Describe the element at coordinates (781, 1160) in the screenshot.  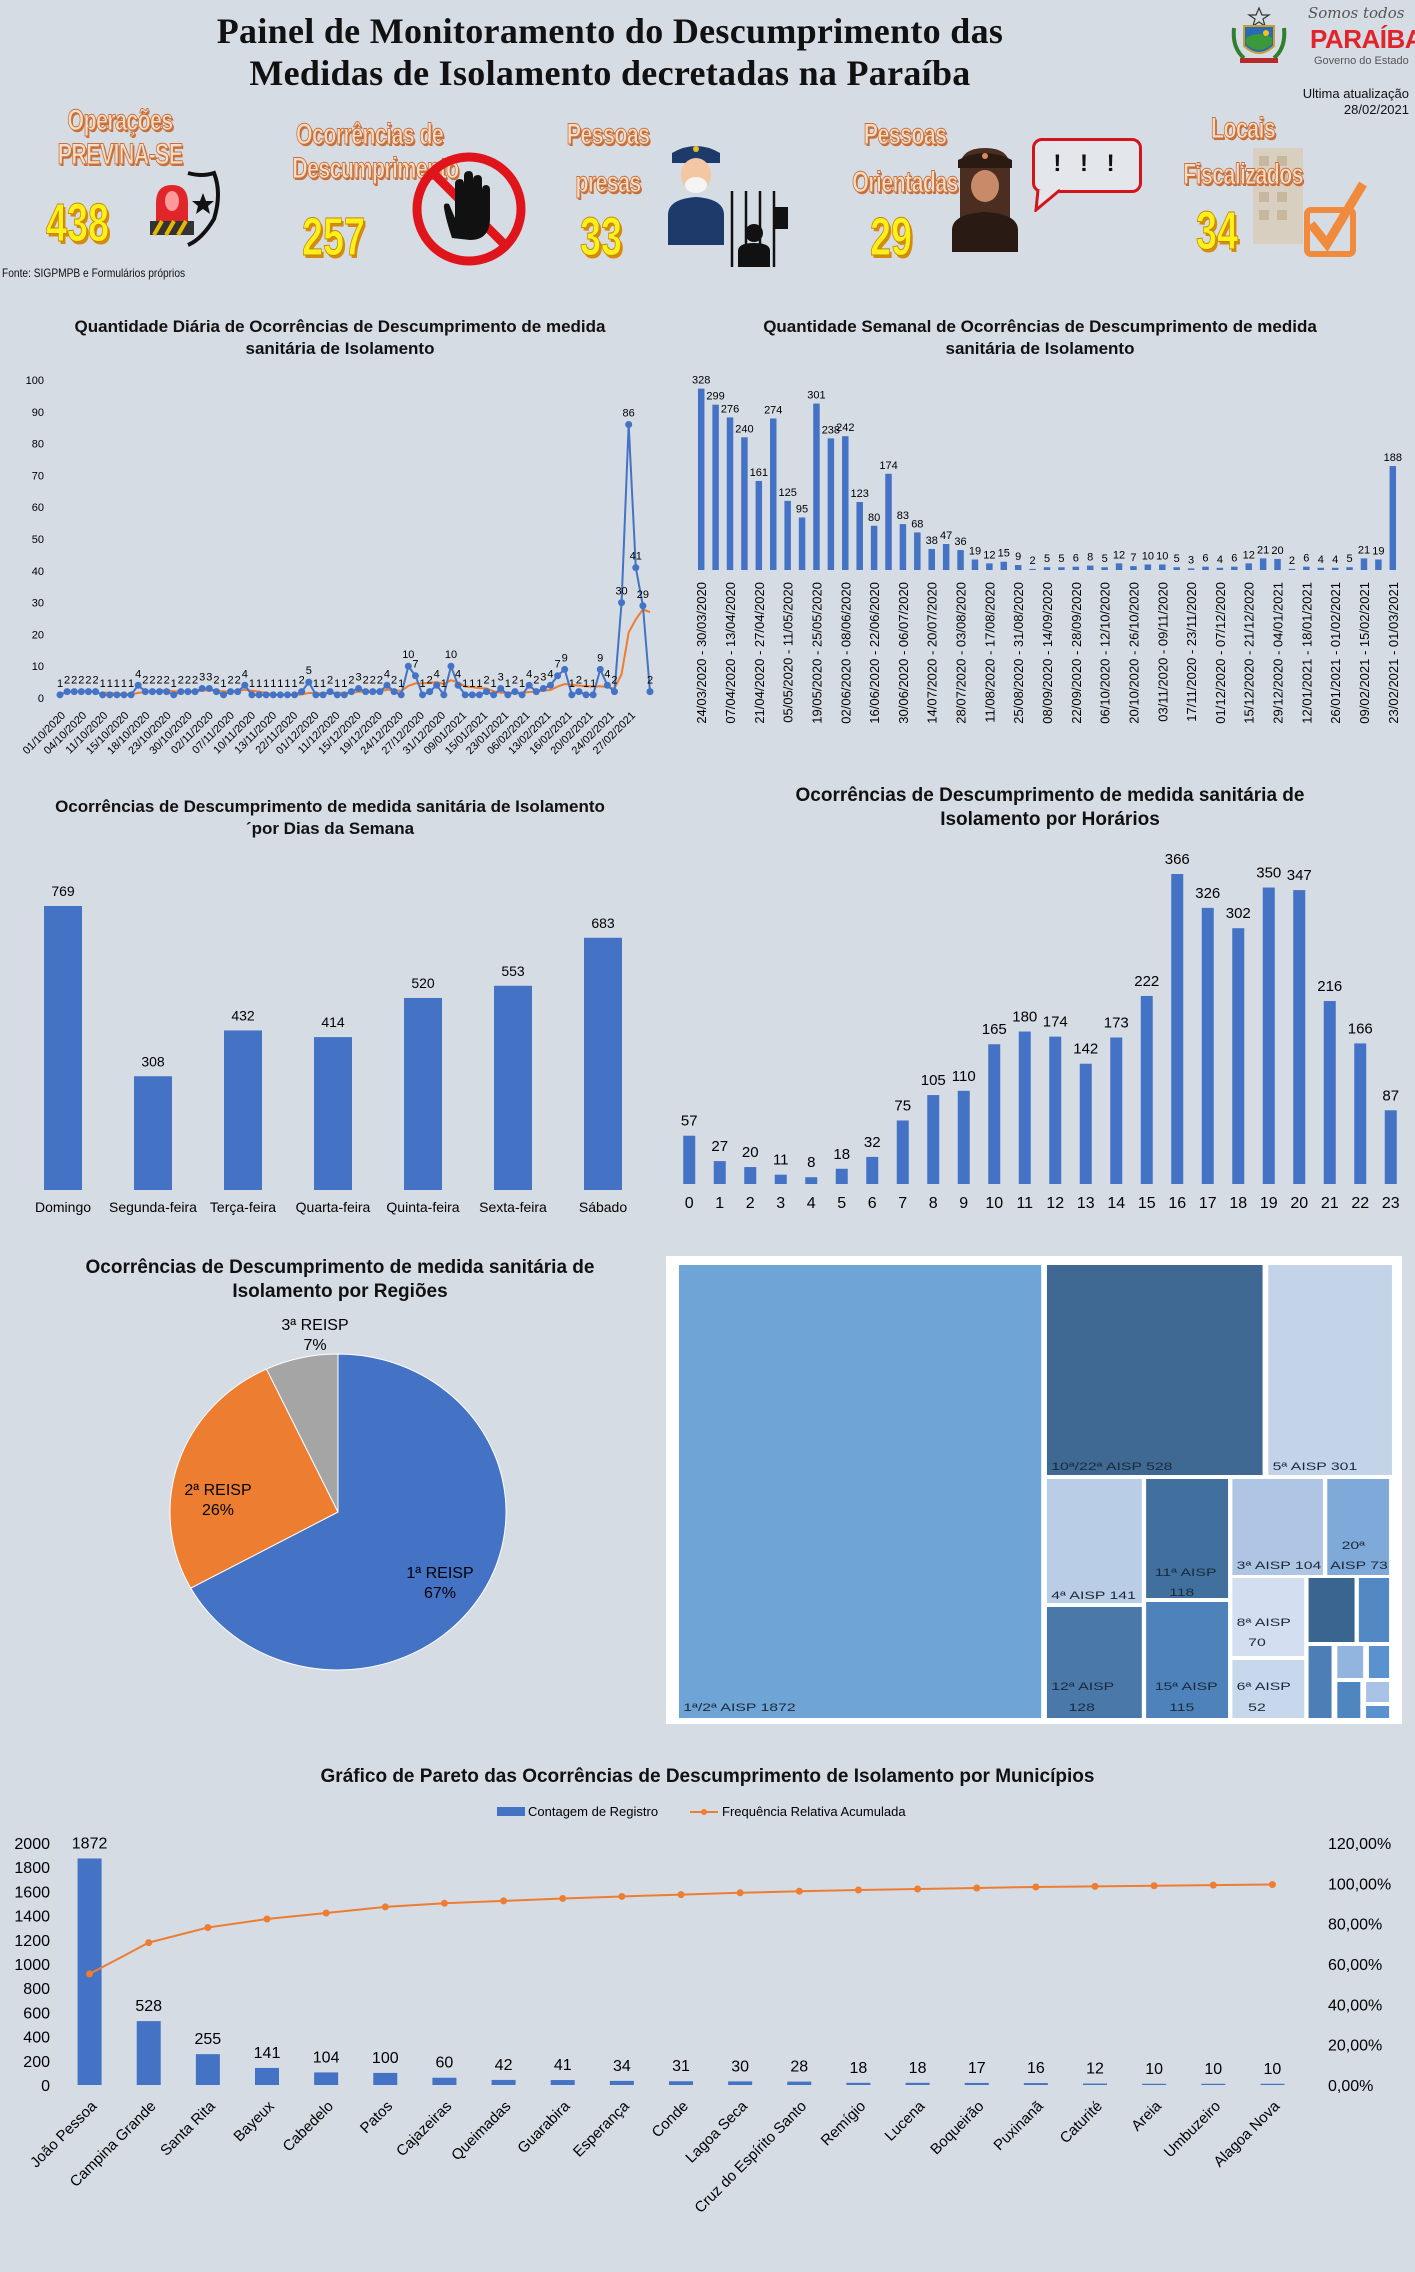
I see `bar-value-label: 11` at that location.